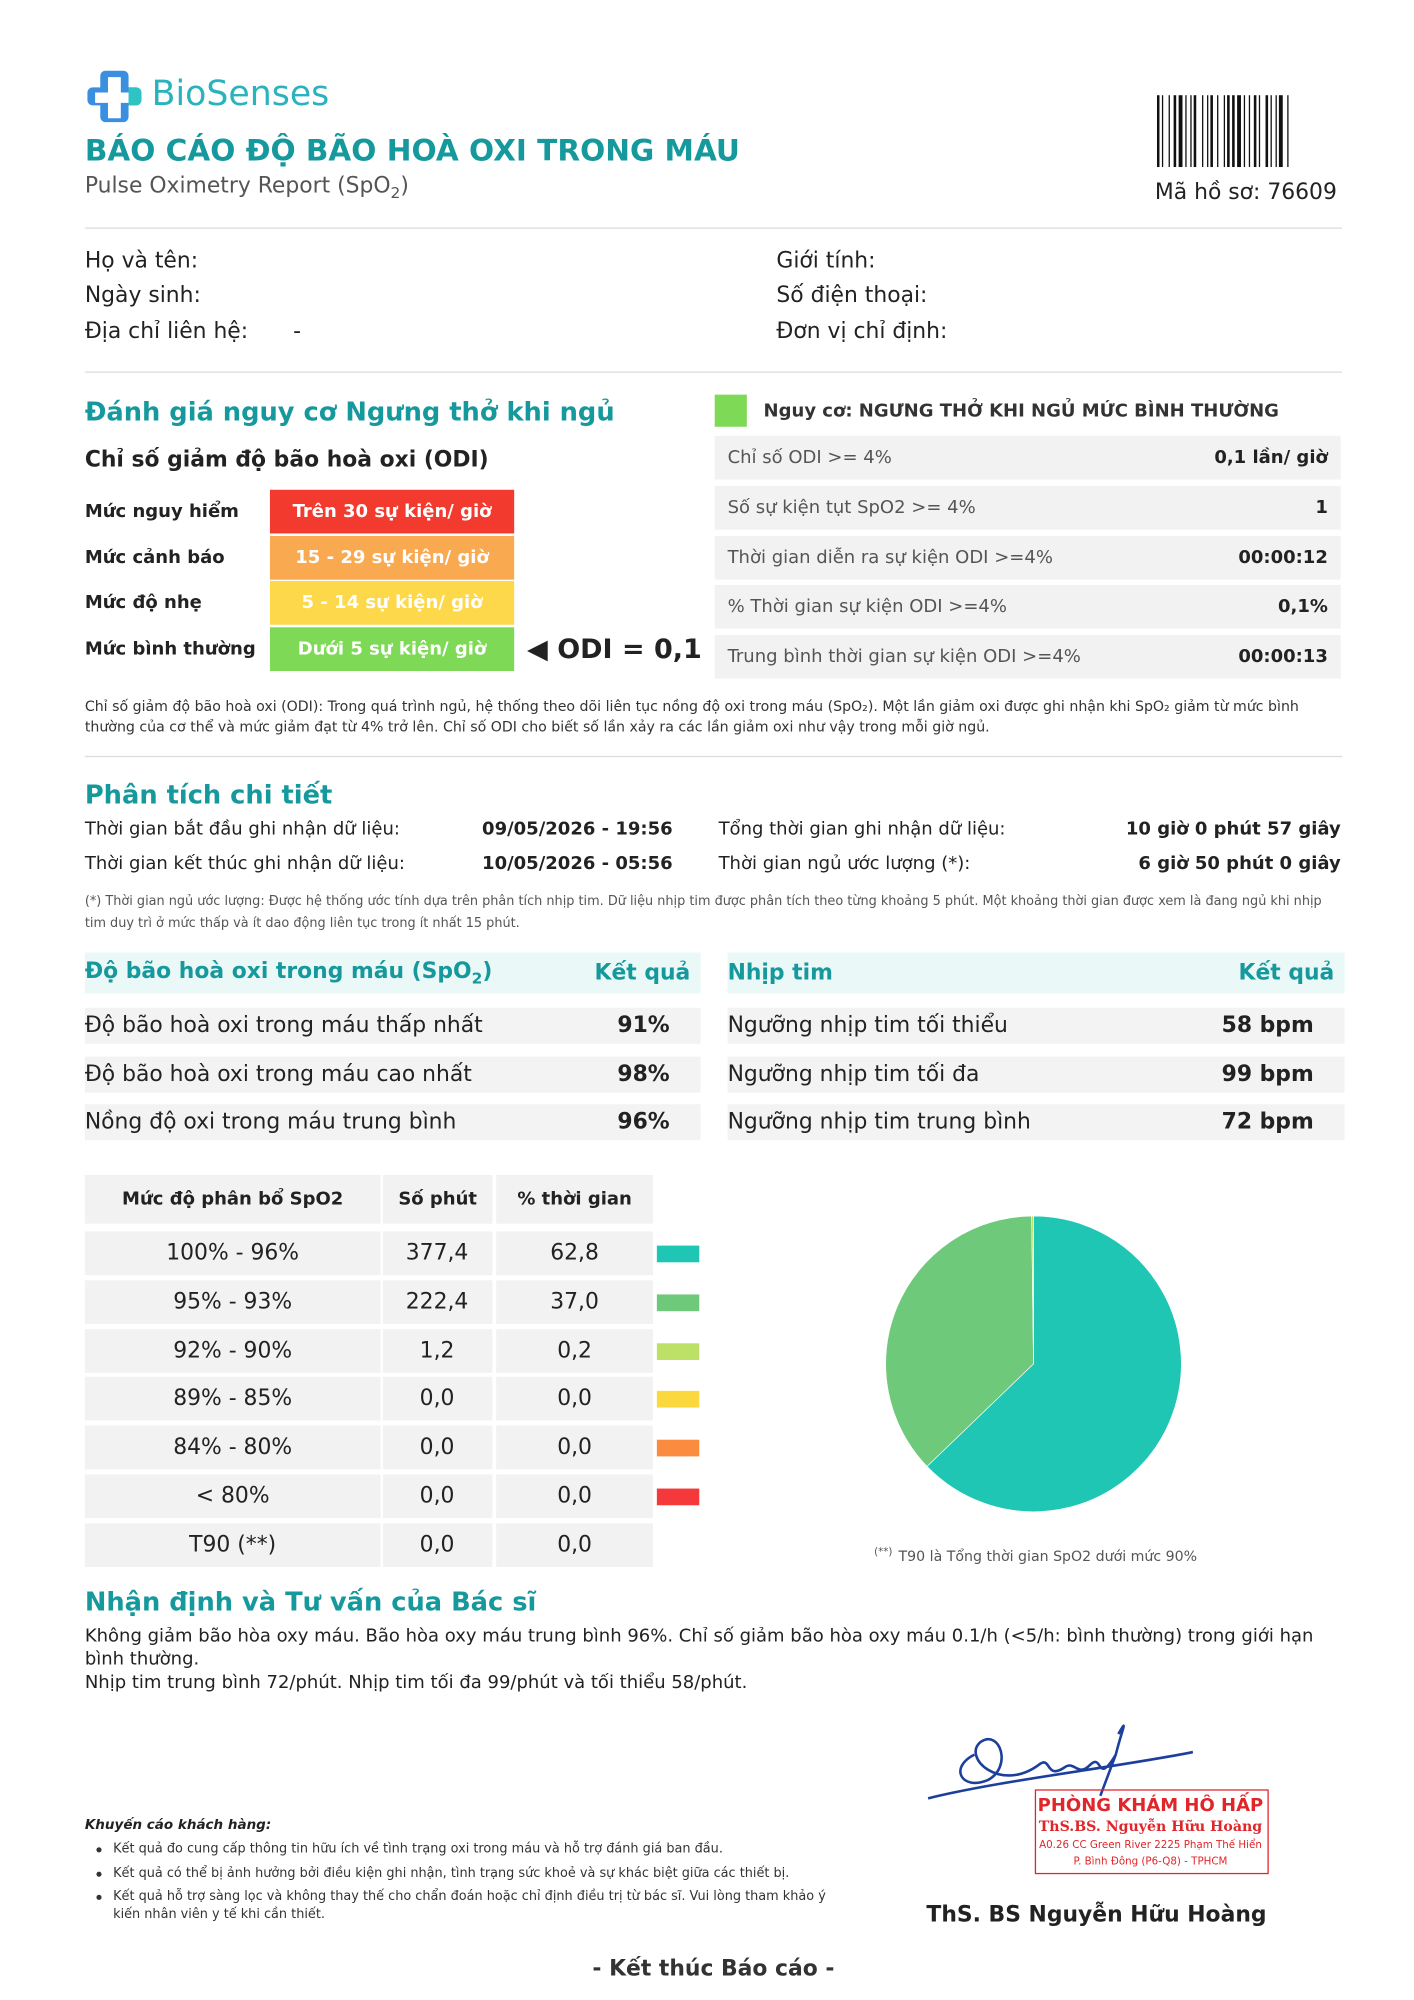 Image resolution: width=1414 pixels, height=2000 pixels. What do you see at coordinates (1036, 973) in the screenshot?
I see `table-header` at bounding box center [1036, 973].